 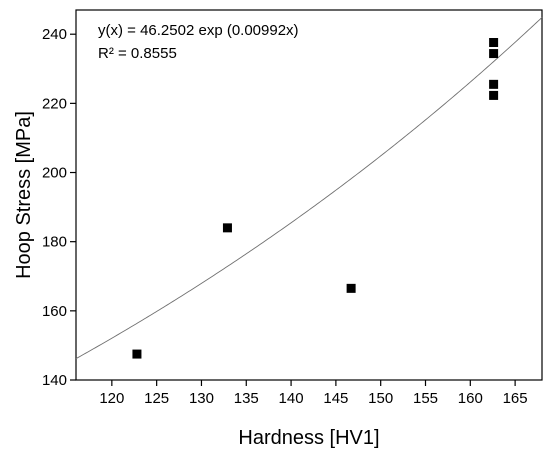 What do you see at coordinates (54, 311) in the screenshot?
I see `y-tick-label: 160` at bounding box center [54, 311].